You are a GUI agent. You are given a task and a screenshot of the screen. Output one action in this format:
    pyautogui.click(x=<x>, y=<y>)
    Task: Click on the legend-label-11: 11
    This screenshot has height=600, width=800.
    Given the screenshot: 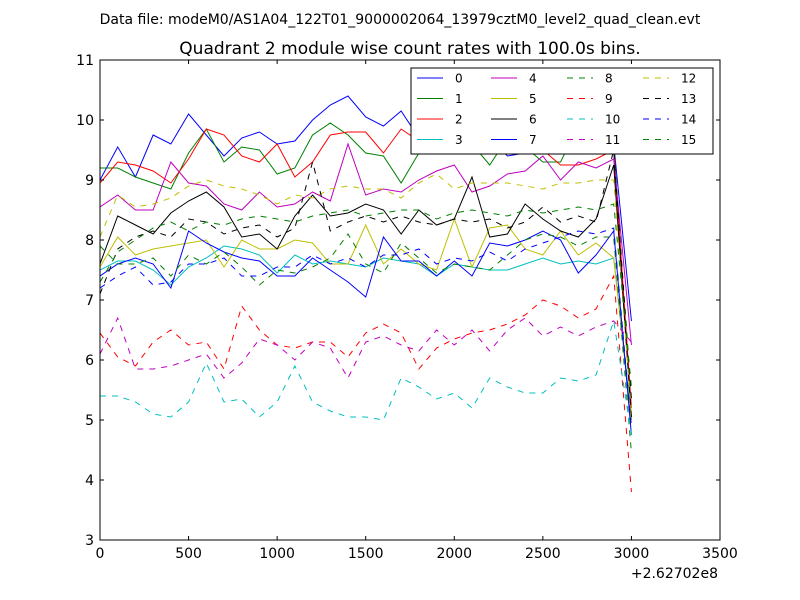 What is the action you would take?
    pyautogui.click(x=612, y=140)
    